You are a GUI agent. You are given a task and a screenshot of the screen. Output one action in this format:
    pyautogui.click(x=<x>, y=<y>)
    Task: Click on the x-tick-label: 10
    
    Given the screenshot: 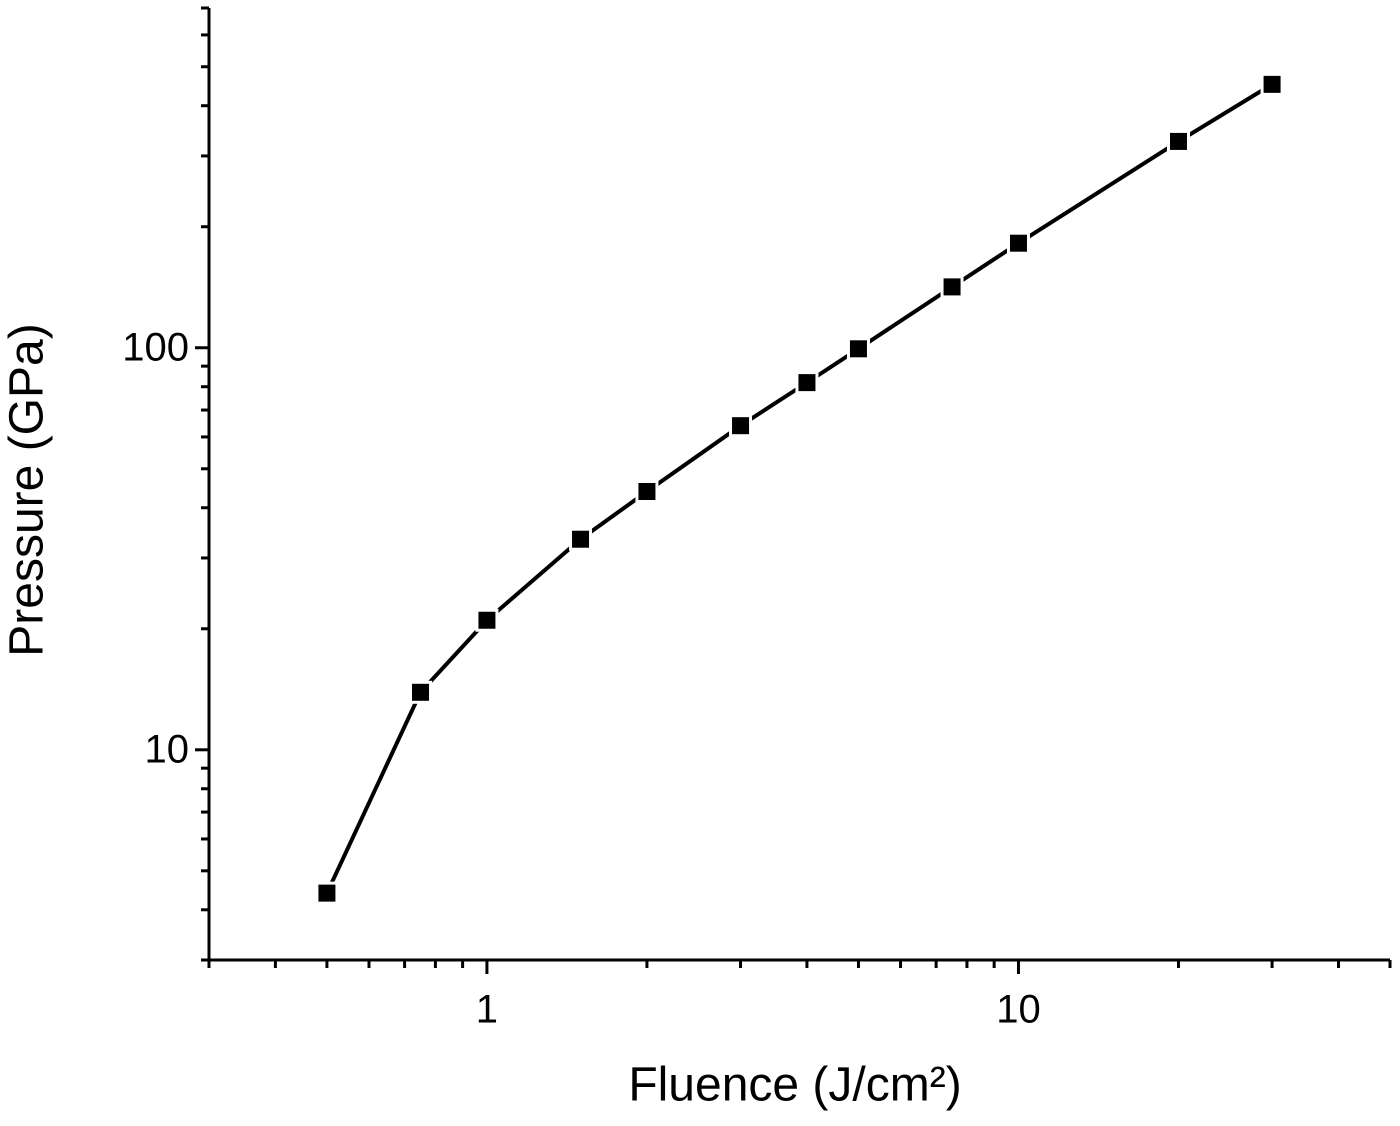 What is the action you would take?
    pyautogui.click(x=1018, y=1010)
    